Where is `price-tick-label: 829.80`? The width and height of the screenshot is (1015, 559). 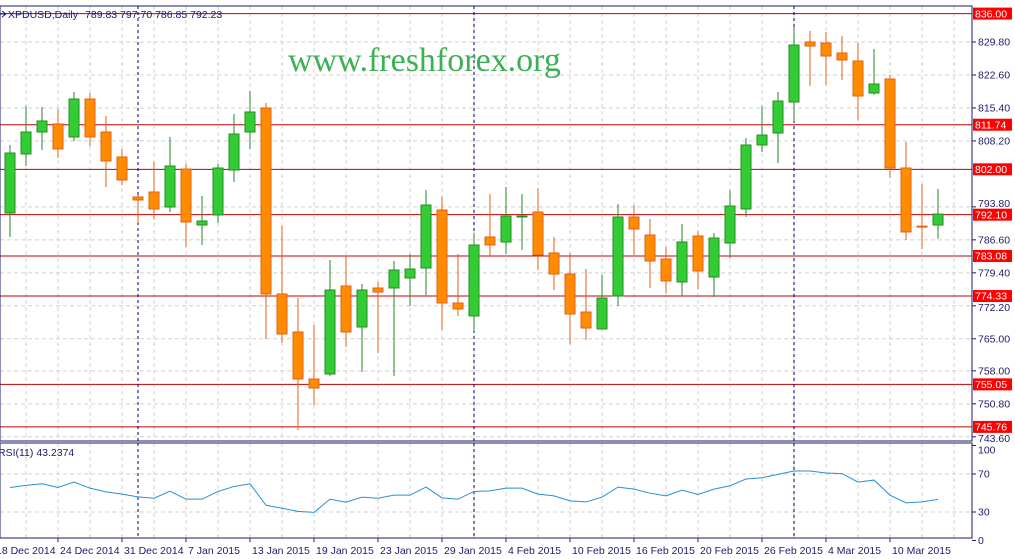 price-tick-label: 829.80 is located at coordinates (994, 43).